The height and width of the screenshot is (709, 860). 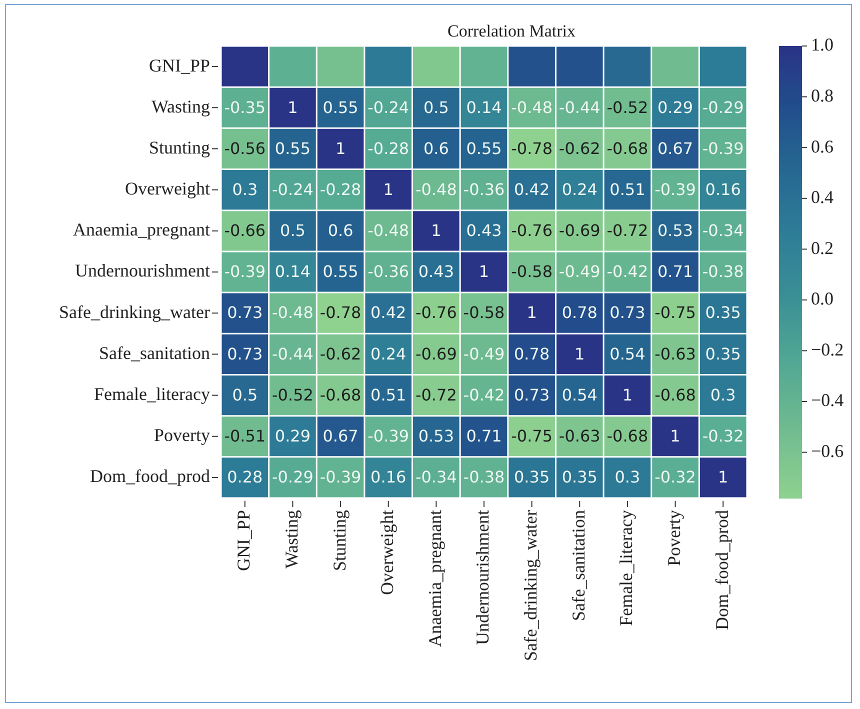 What do you see at coordinates (484, 477) in the screenshot?
I see `data-label: -0.38` at bounding box center [484, 477].